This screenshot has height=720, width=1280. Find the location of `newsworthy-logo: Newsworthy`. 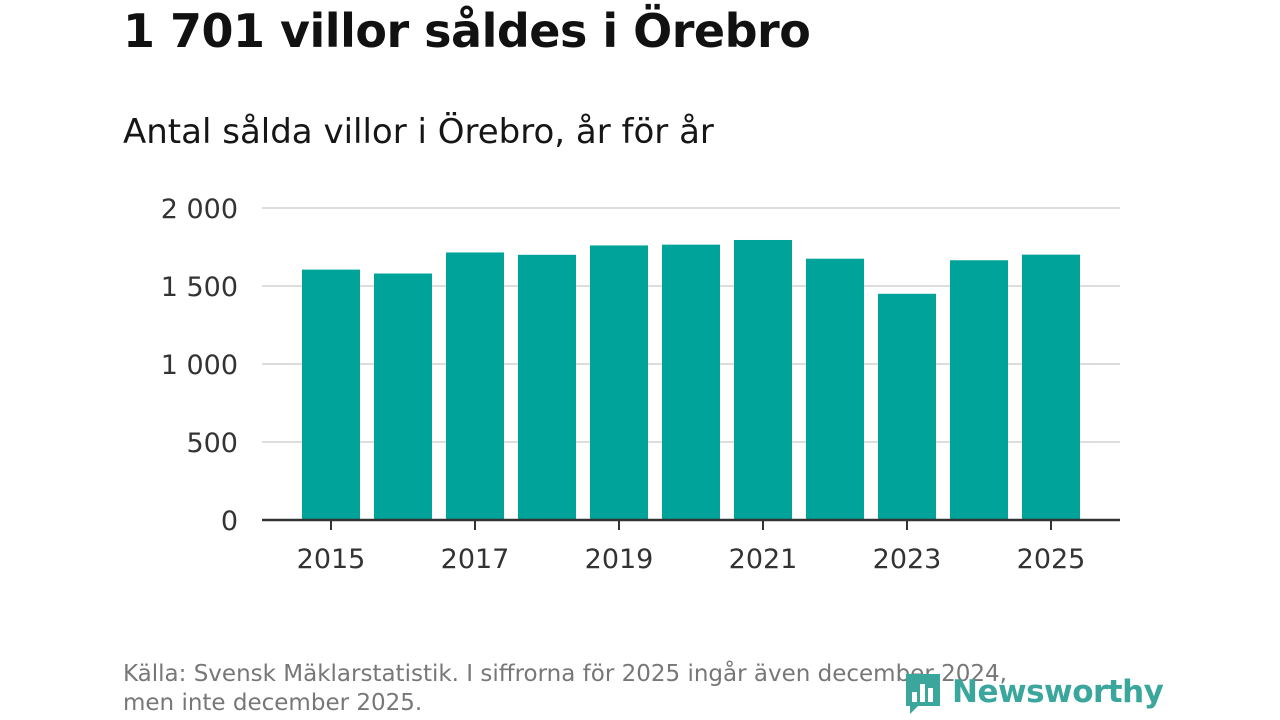

newsworthy-logo: Newsworthy is located at coordinates (1033, 692).